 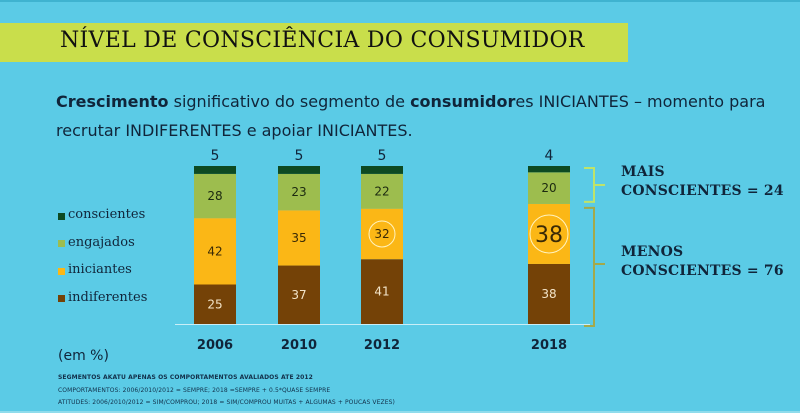 I want to click on data-label-iniciantes-2018: 38, so click(x=549, y=235).